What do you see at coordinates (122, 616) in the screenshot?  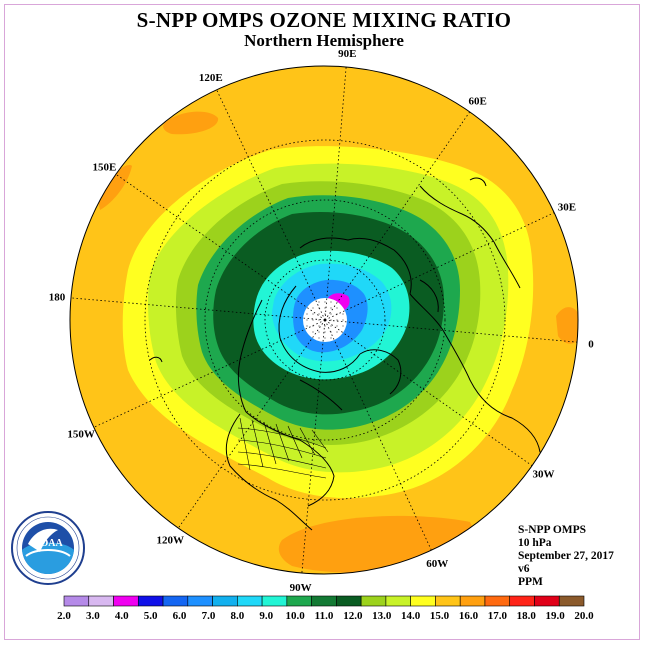 I see `colorbar-tick-label: 4.0` at bounding box center [122, 616].